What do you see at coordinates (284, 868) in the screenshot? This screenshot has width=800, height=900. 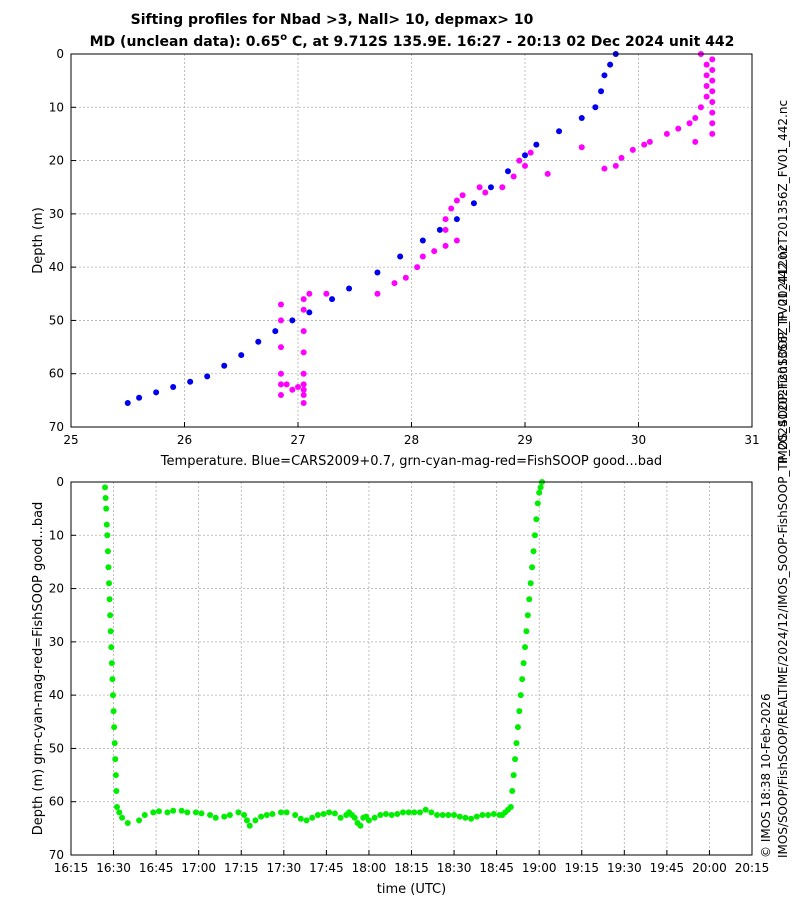 I see `x-tick-label: 17:30` at bounding box center [284, 868].